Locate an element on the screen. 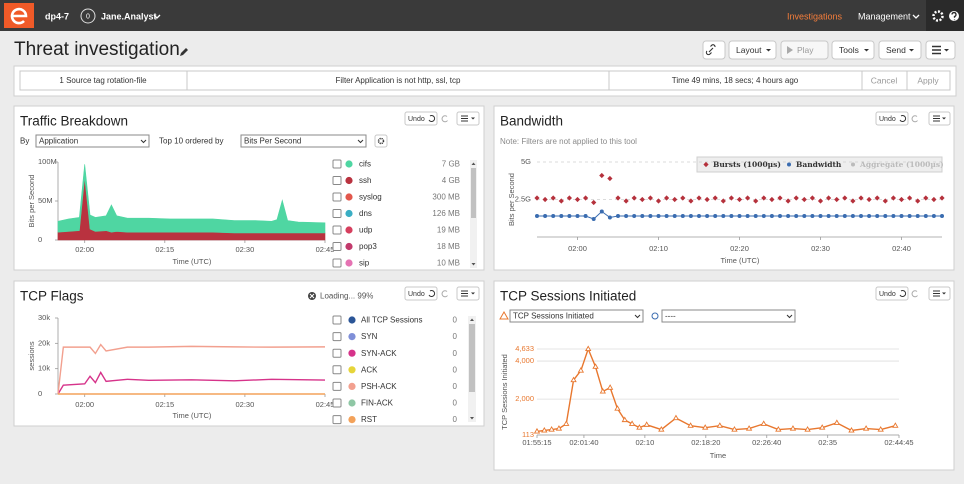  x-tick-label: 02:44:45 is located at coordinates (898, 442).